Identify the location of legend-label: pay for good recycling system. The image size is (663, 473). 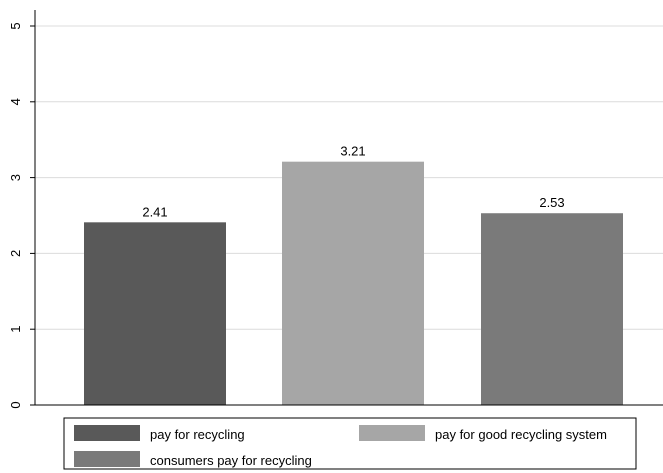
(521, 434).